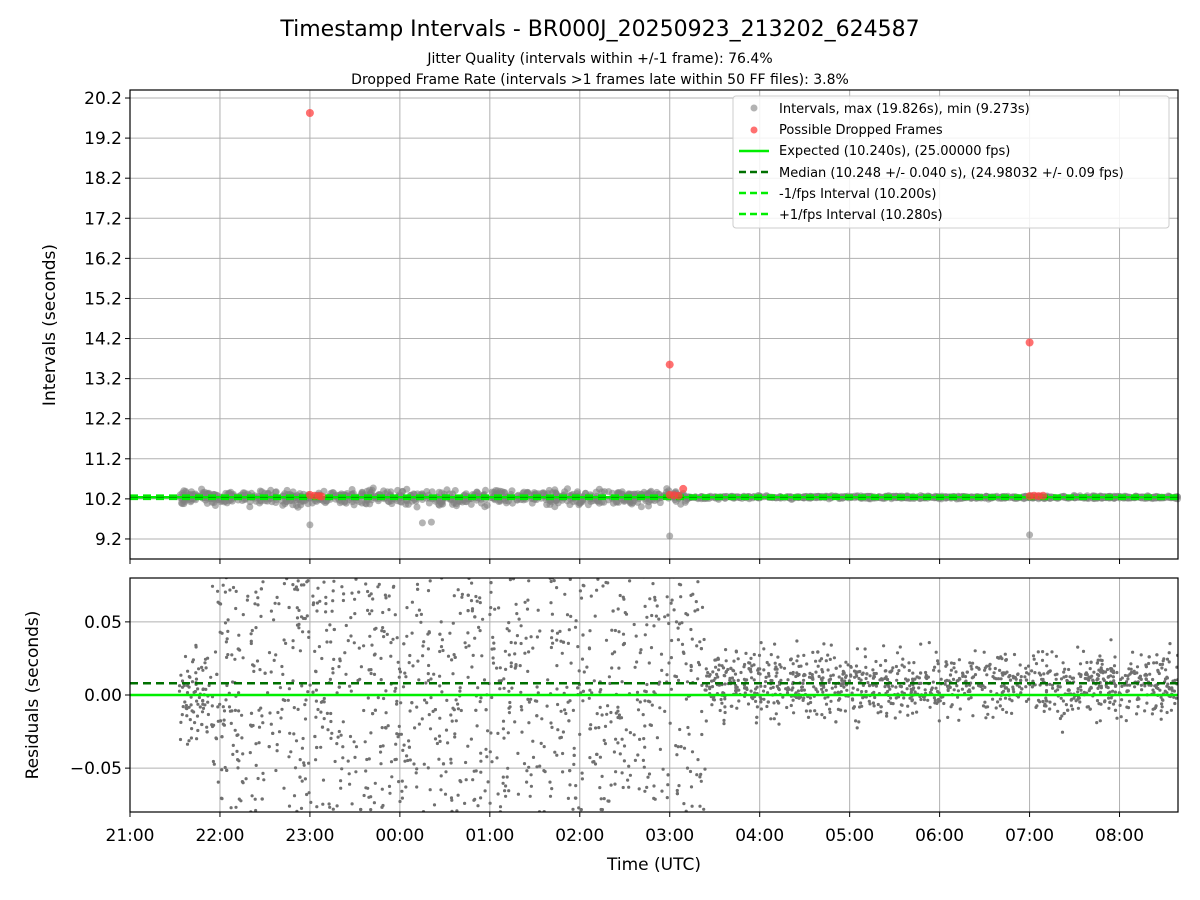  What do you see at coordinates (754, 108) in the screenshot?
I see `legend-marker-intervals` at bounding box center [754, 108].